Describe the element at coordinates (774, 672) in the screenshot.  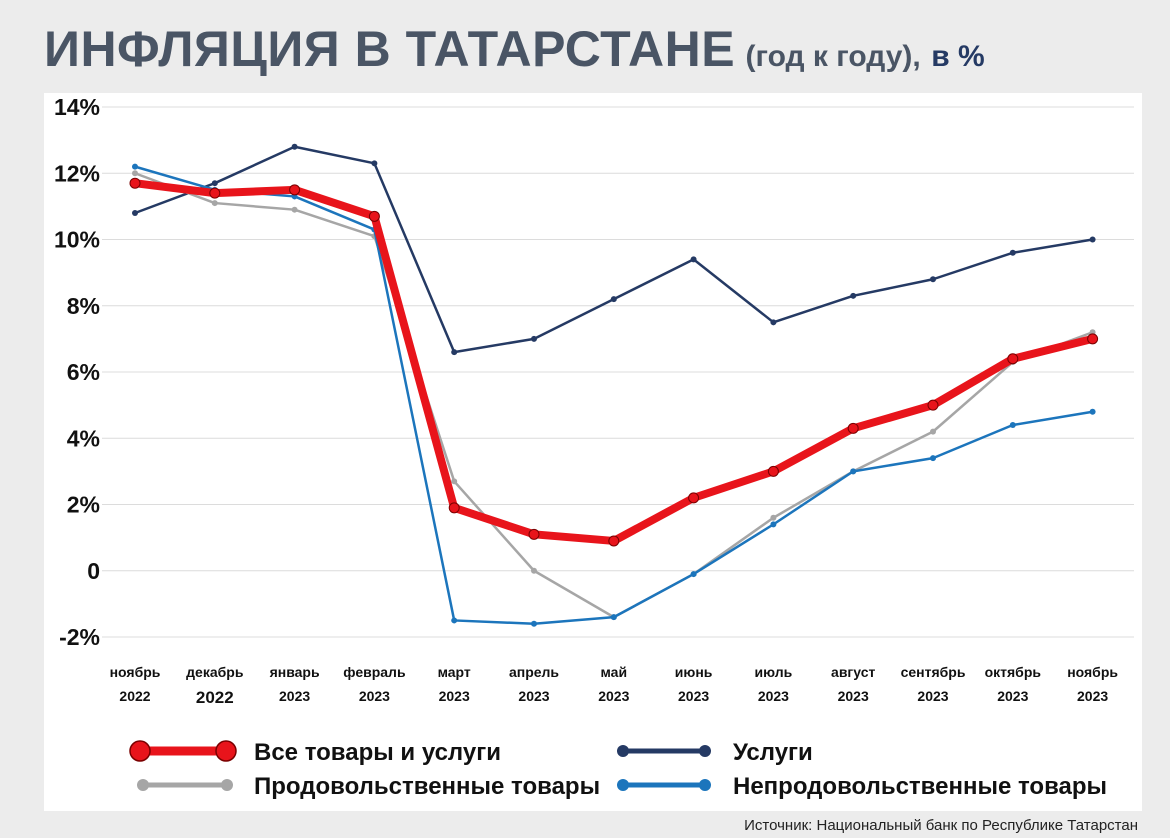
I see `x-tick-label-month: июль` at that location.